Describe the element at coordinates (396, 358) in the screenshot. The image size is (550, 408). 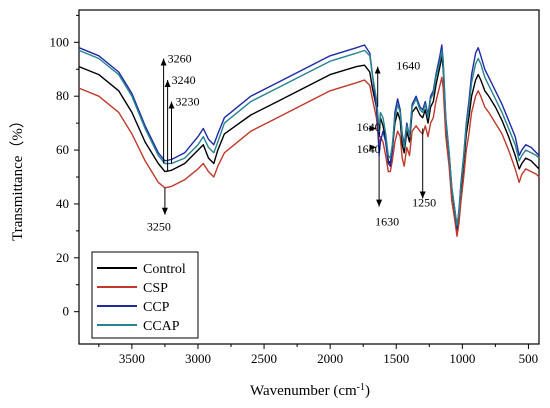
I see `x-tick-label: 1500` at that location.